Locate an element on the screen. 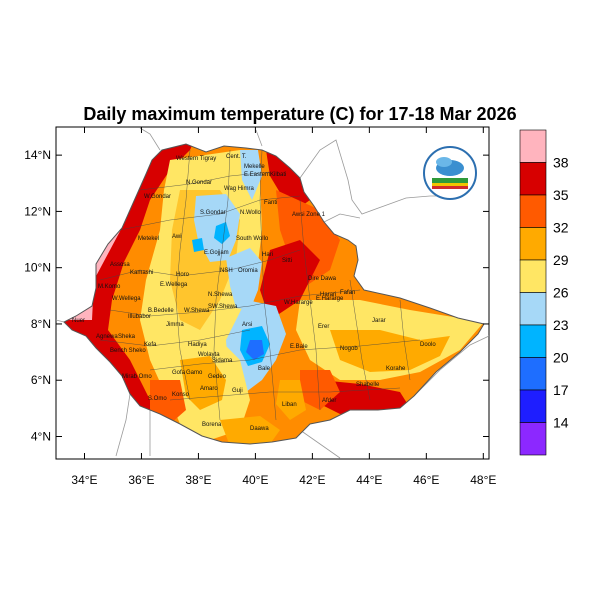  region-label: Bale is located at coordinates (264, 369).